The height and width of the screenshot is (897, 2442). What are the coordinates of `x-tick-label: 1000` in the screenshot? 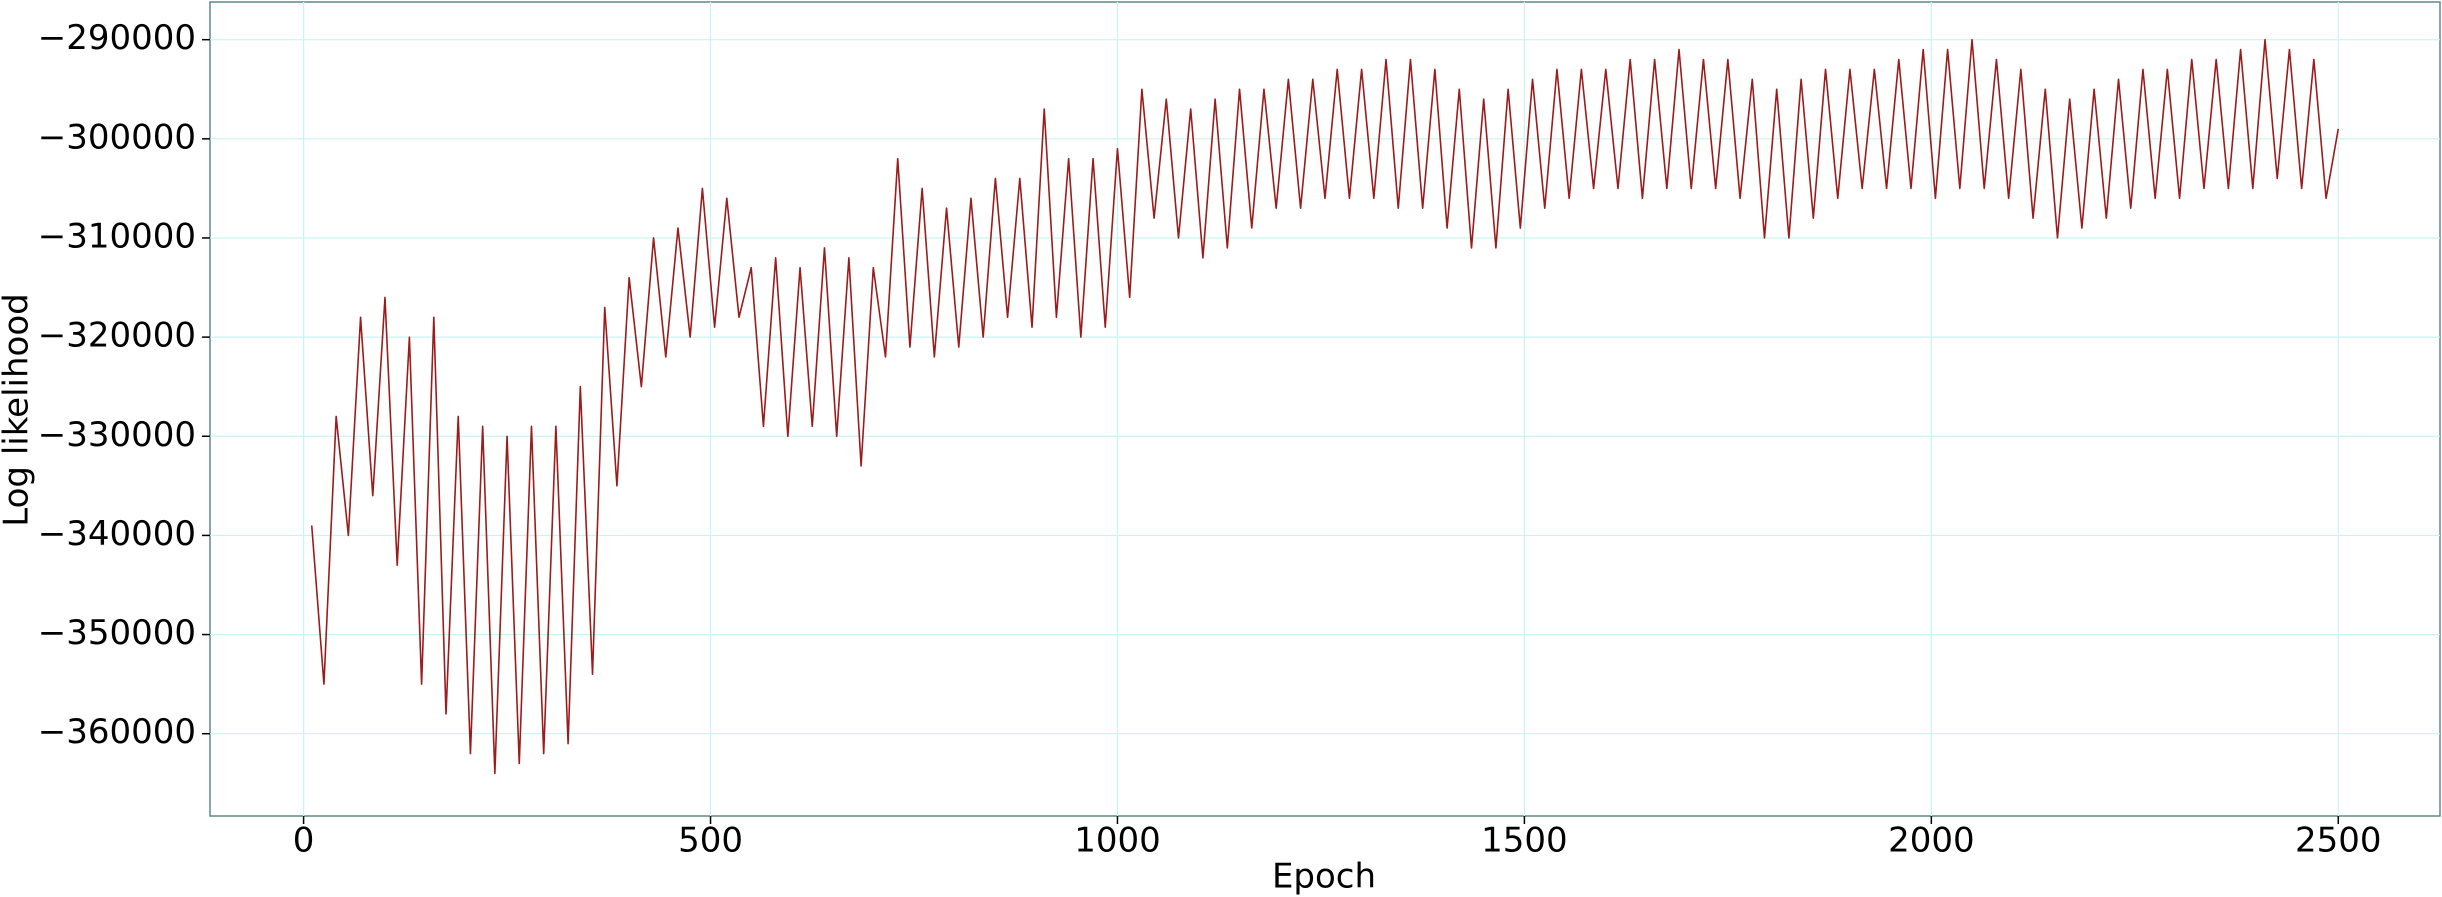 It's located at (1117, 841).